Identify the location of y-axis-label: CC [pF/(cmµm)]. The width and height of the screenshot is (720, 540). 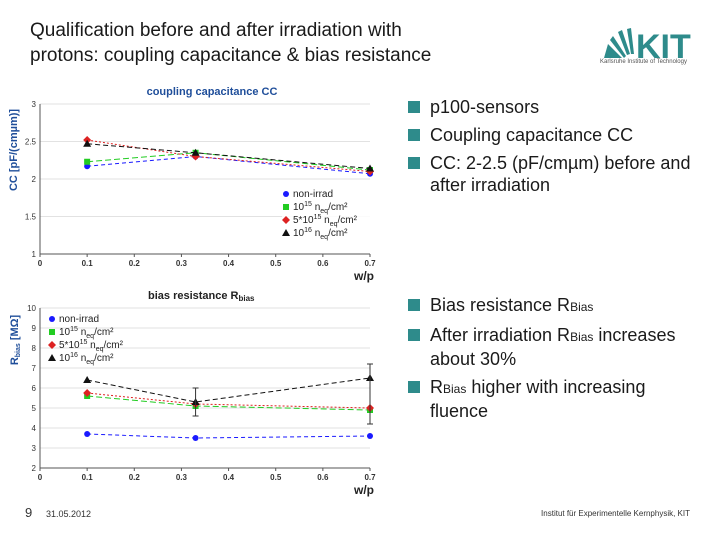
(14, 150).